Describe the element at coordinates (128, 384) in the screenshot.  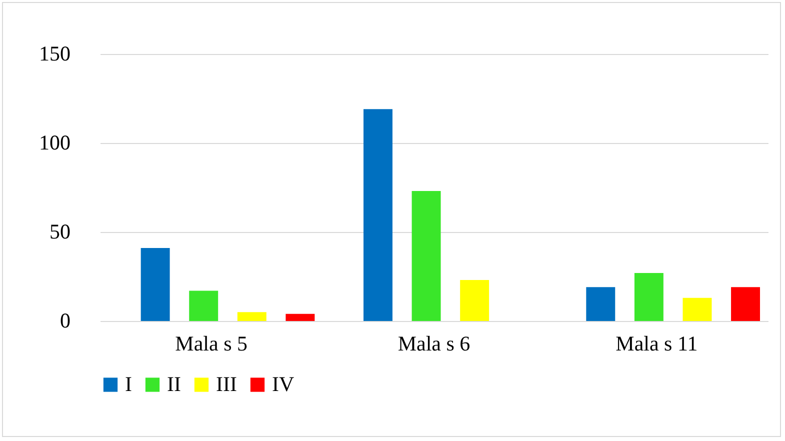
I see `legend-label: I` at that location.